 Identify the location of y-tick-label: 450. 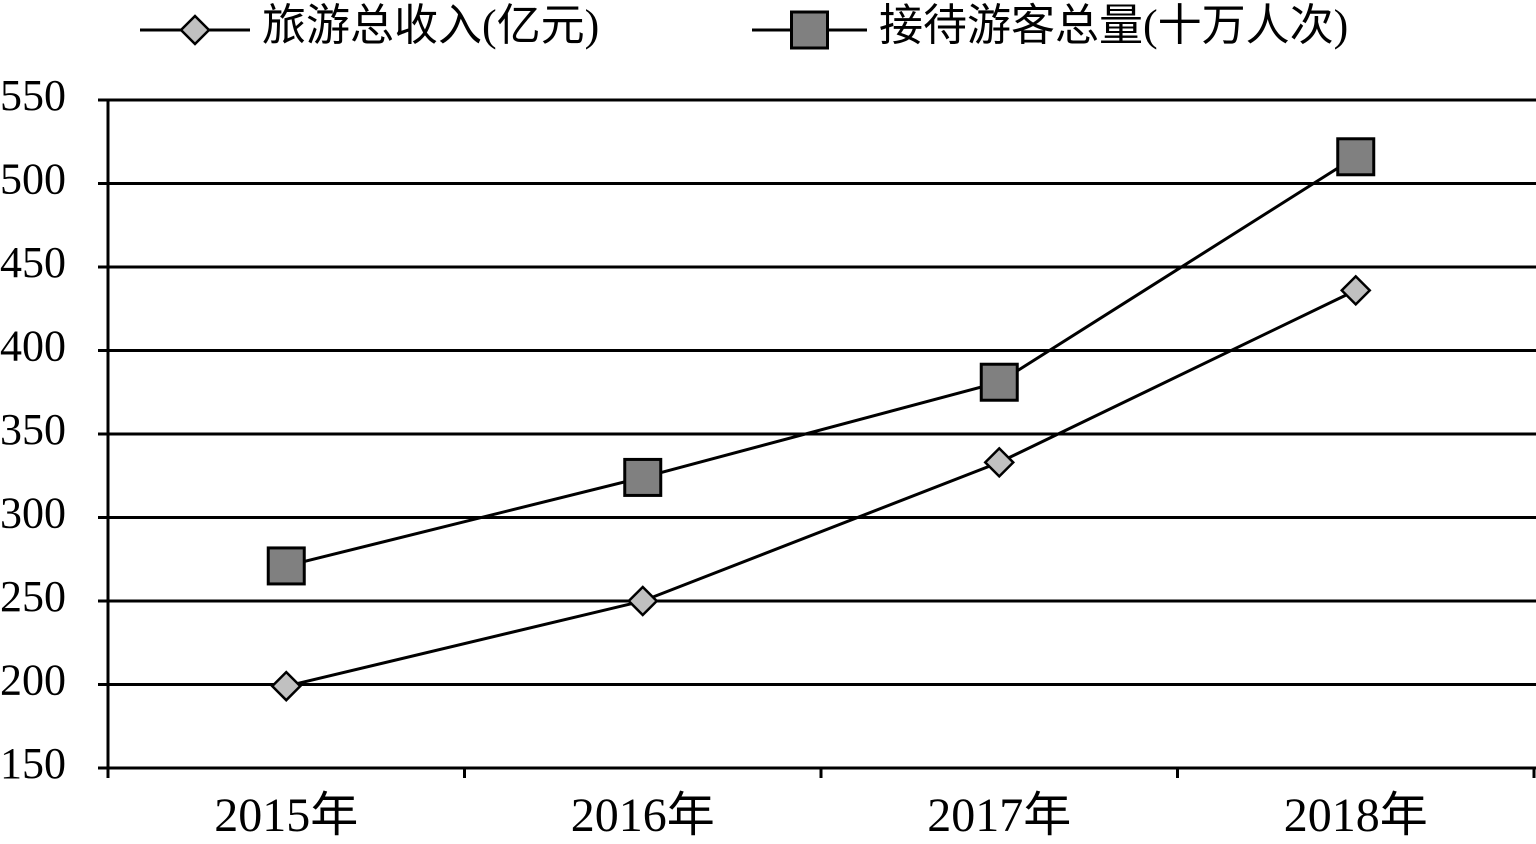
(33, 262).